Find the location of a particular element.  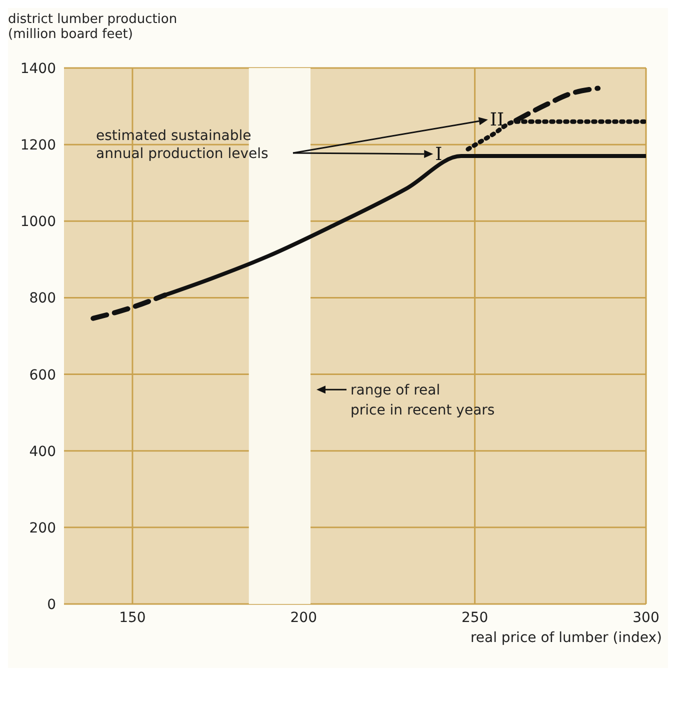

legend-label: II is located at coordinates (497, 120).